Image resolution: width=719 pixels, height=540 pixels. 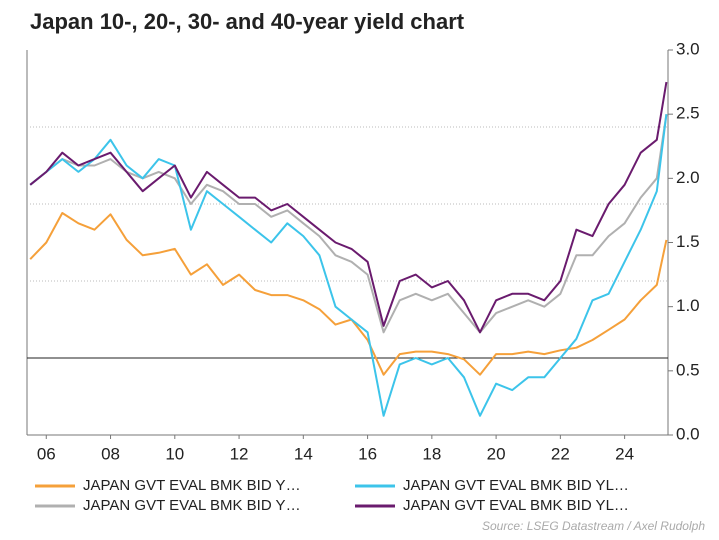 I want to click on x-tick-label: 24, so click(x=624, y=453).